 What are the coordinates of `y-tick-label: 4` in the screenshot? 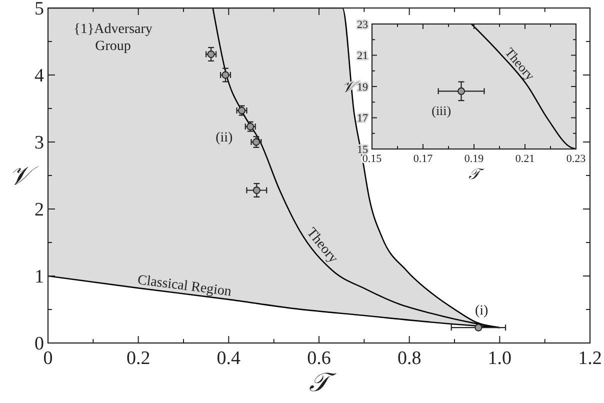 It's located at (39, 76).